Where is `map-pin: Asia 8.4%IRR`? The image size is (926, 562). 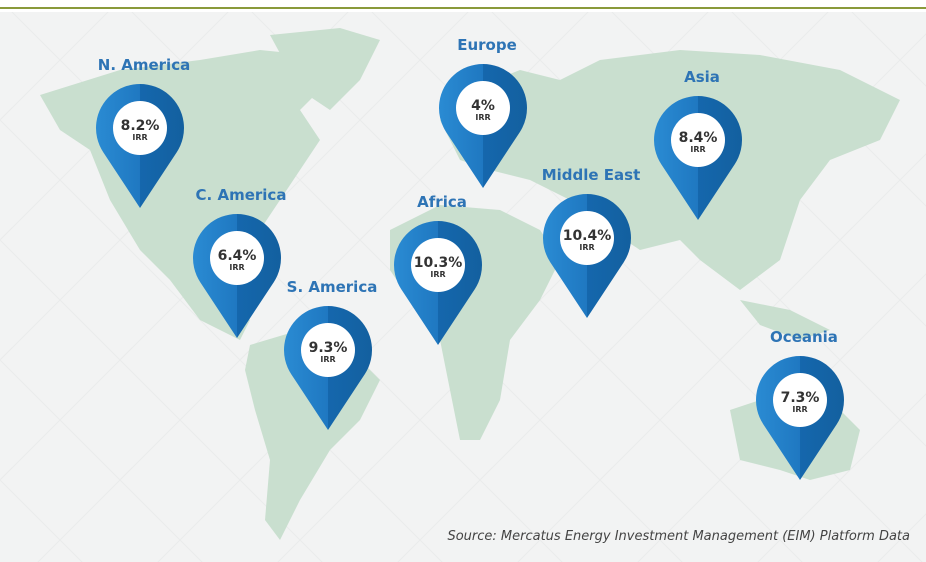 map-pin: Asia 8.4%IRR is located at coordinates (698, 144).